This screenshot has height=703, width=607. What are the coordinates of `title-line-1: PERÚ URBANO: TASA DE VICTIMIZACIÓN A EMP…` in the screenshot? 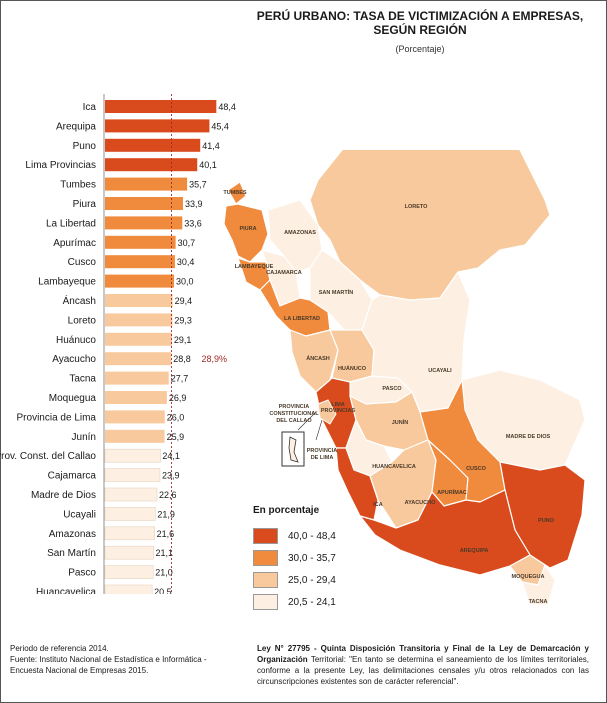 It's located at (420, 16).